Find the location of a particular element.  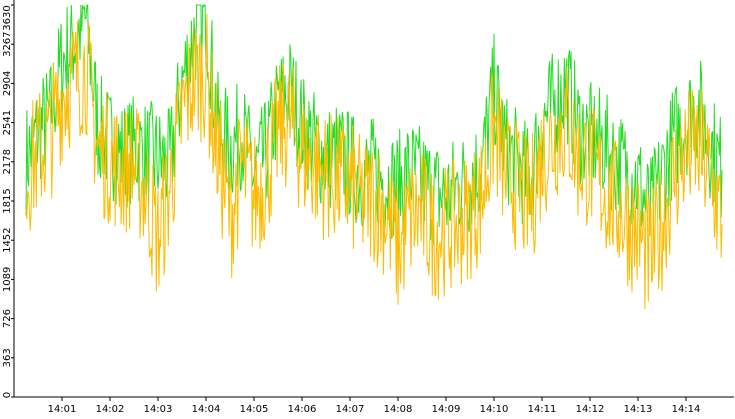

x-tick-label: 14:14 is located at coordinates (686, 409).